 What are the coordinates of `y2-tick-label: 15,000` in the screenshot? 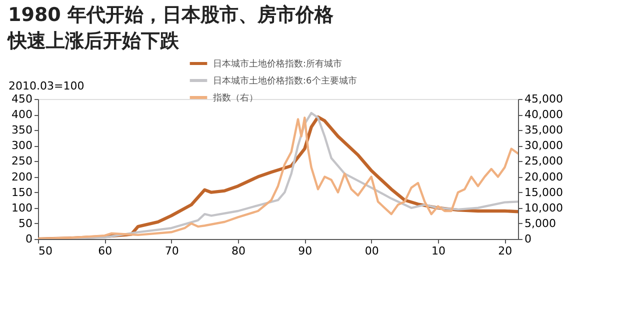 It's located at (543, 192).